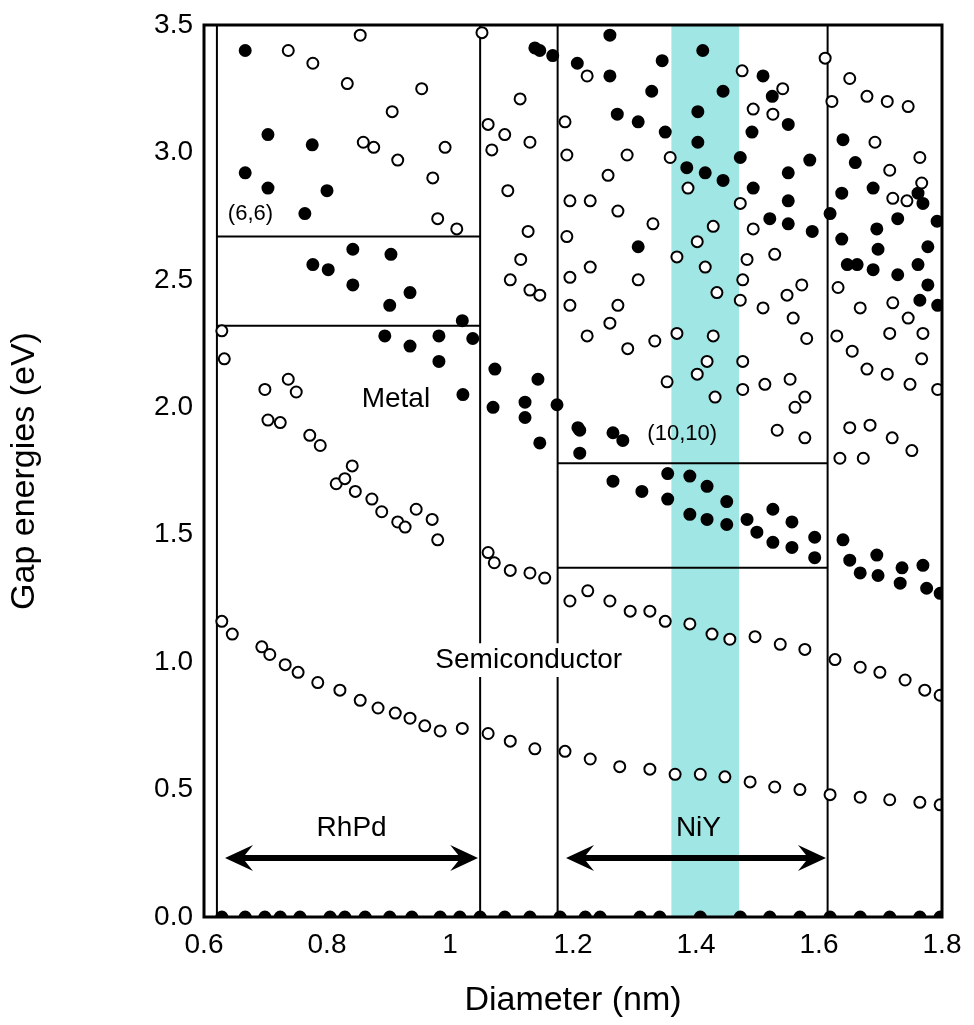 The height and width of the screenshot is (1025, 974). What do you see at coordinates (250, 213) in the screenshot?
I see `annotation: (6,6)` at bounding box center [250, 213].